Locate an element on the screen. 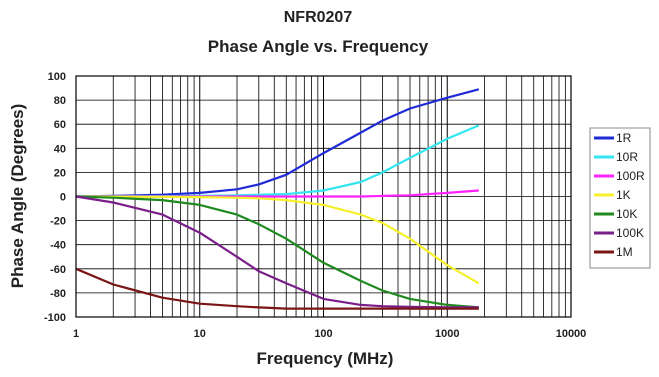  legend-label: 100K is located at coordinates (630, 233).